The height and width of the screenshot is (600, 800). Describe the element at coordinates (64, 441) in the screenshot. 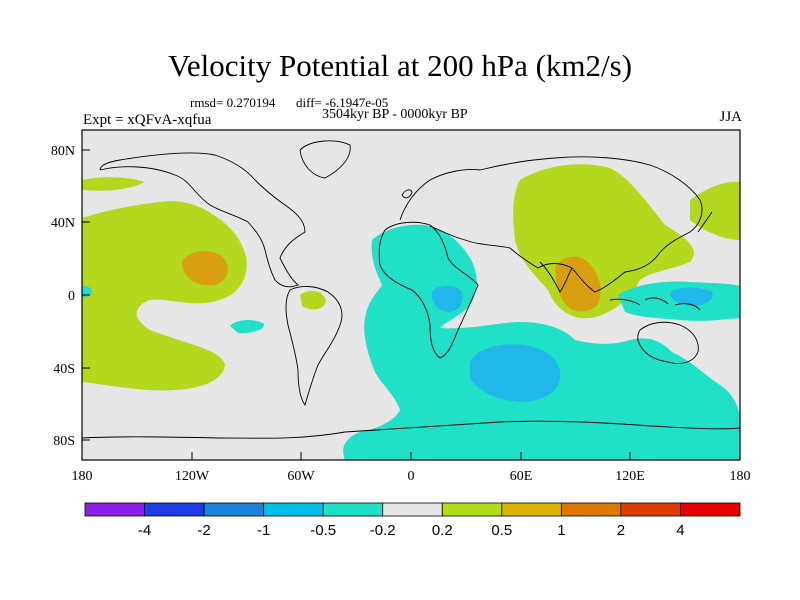

I see `lat-tick-label: 80S` at that location.